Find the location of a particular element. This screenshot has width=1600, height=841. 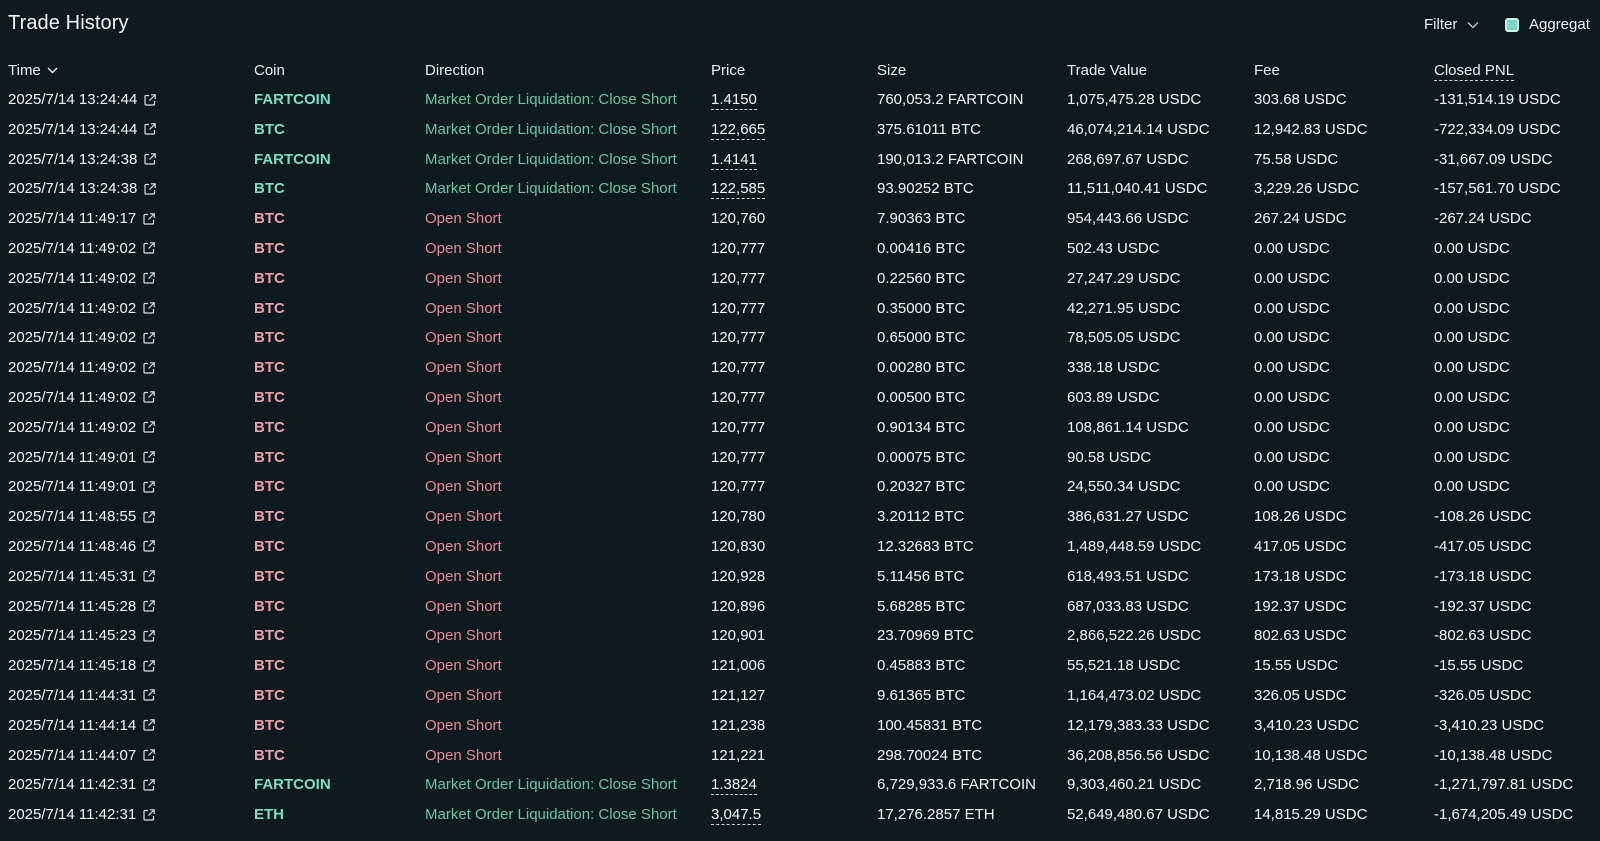

trade-value-cell: 687,033.83 USDC is located at coordinates (1128, 606).